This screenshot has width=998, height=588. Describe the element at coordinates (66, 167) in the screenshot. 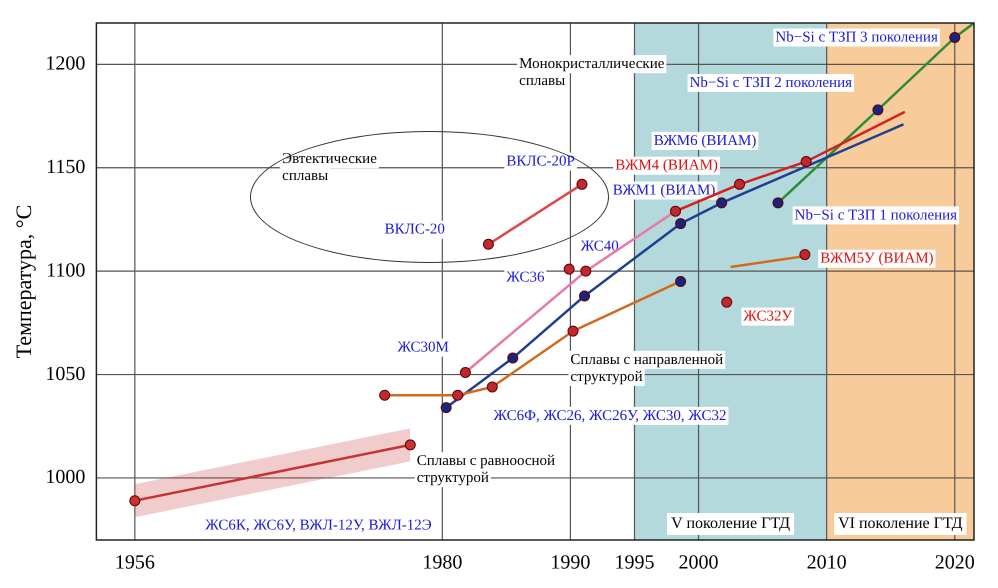

I see `y-tick-label: 1150` at that location.